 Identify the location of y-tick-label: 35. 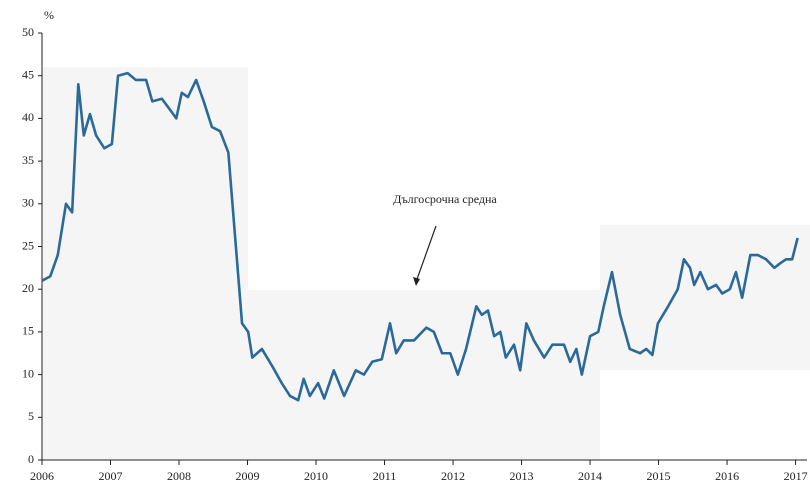
(28, 160).